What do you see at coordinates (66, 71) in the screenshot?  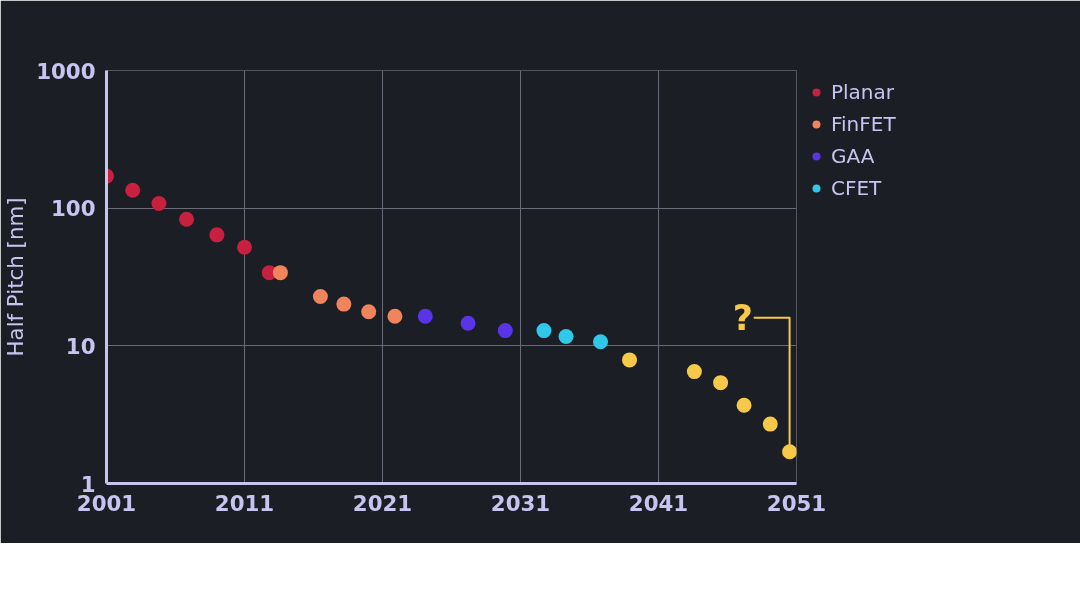 I see `y-tick-label: 1000` at bounding box center [66, 71].